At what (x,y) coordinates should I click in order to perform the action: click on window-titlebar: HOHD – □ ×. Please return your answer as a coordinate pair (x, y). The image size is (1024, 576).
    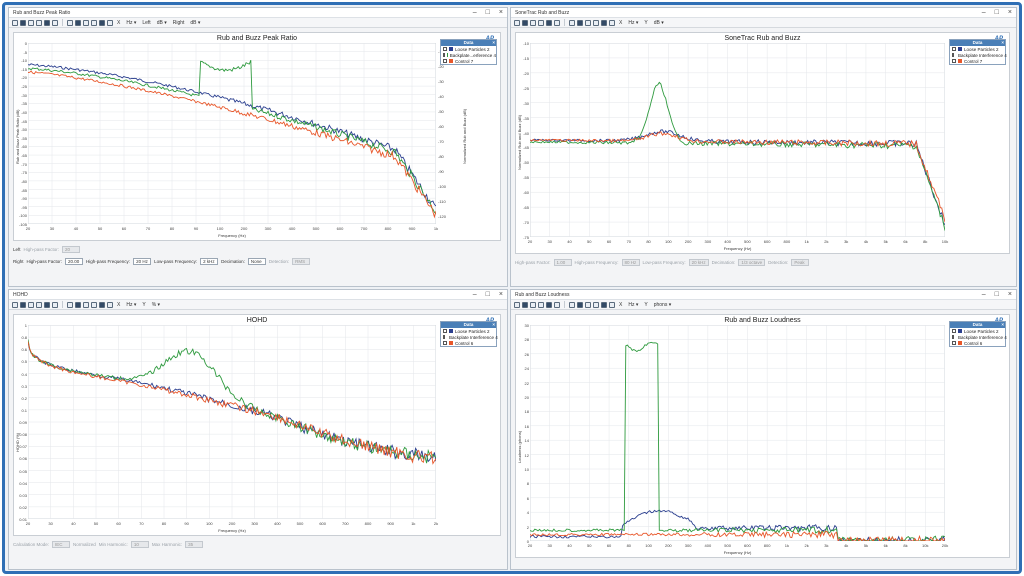
    Looking at the image, I should click on (258, 295).